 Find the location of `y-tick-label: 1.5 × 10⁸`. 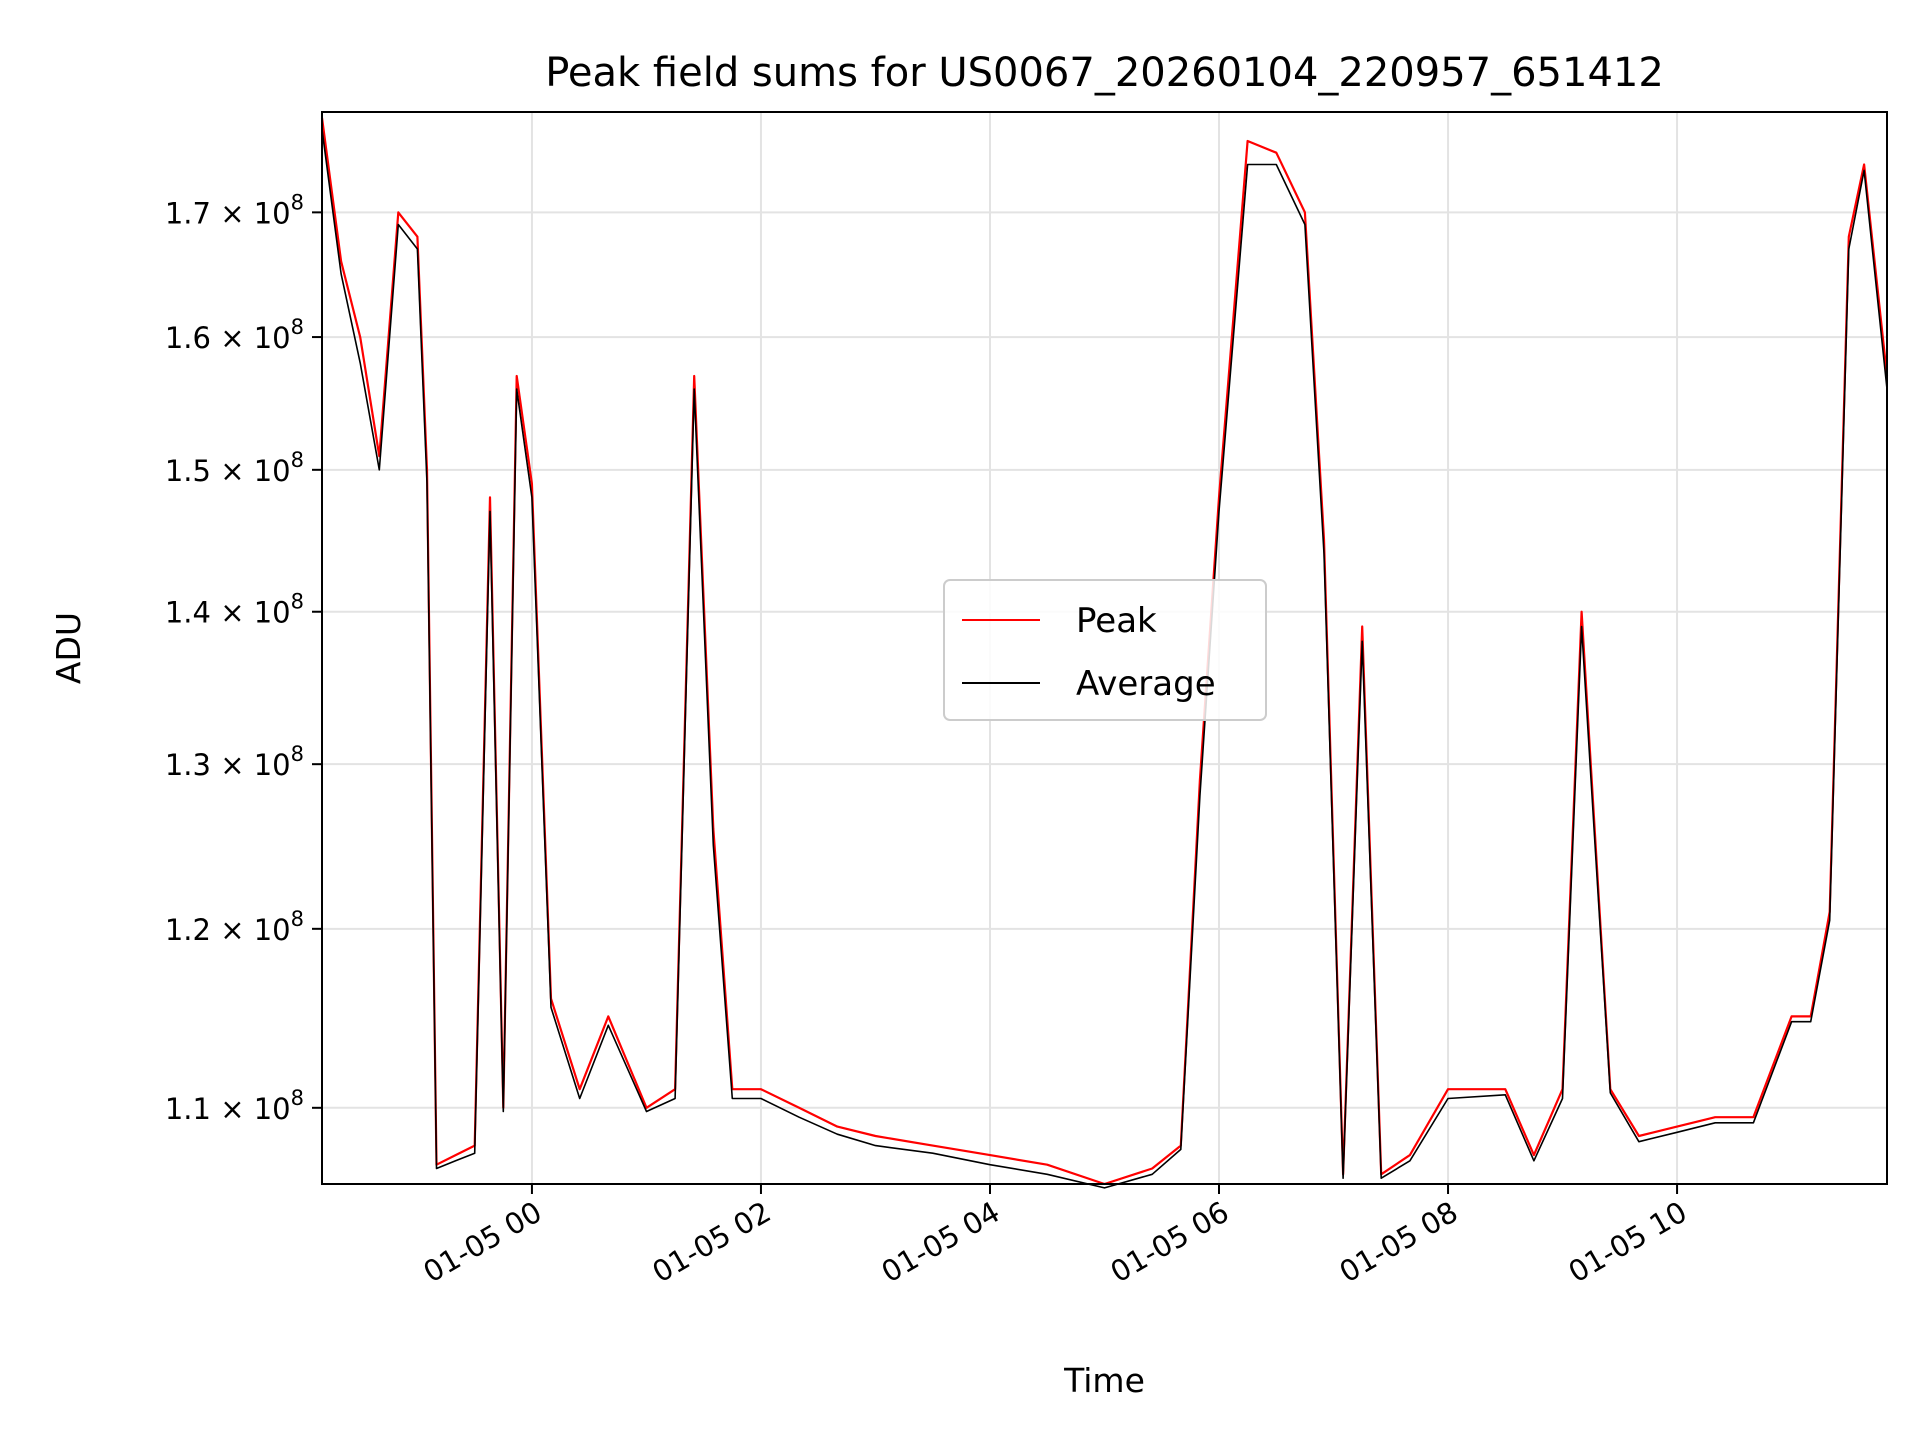

y-tick-label: 1.5 × 10⁸ is located at coordinates (234, 468).